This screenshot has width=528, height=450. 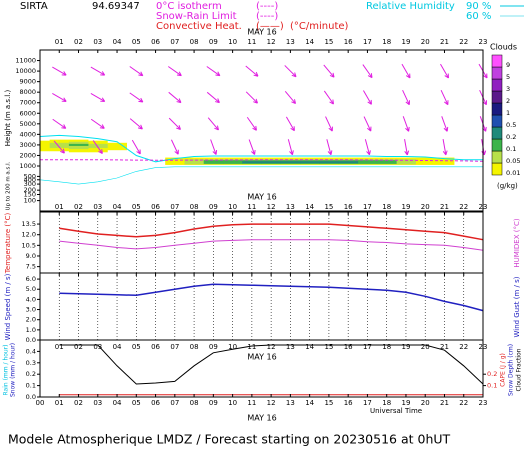 I want to click on x-tick-label-lower: 16, so click(x=348, y=207).